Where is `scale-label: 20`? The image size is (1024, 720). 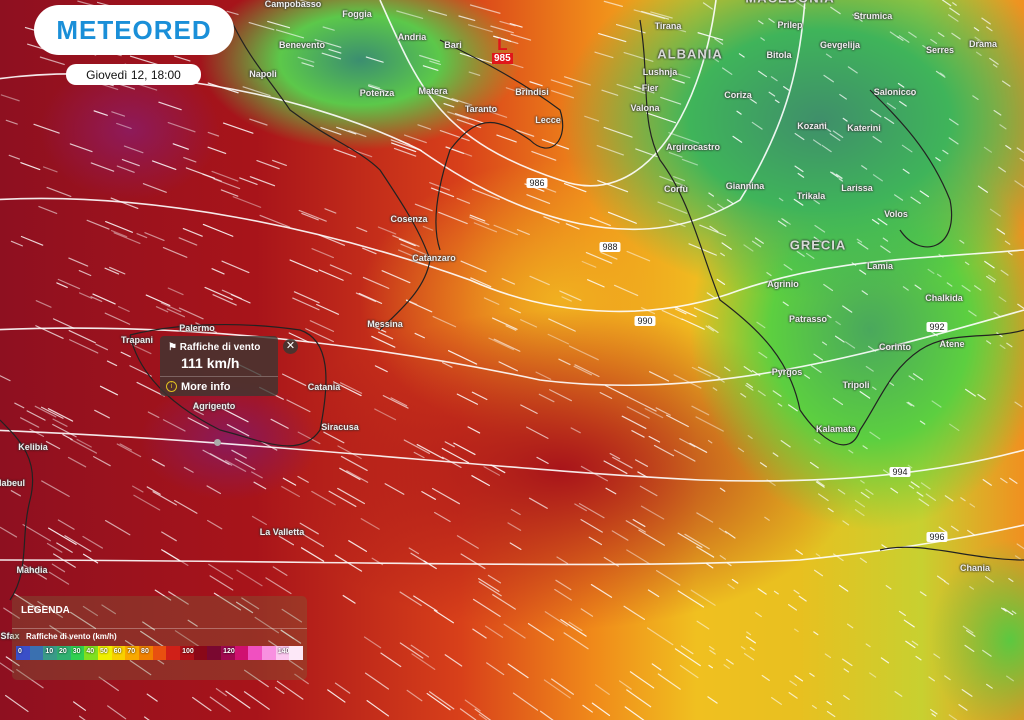
scale-label: 20 is located at coordinates (63, 651).